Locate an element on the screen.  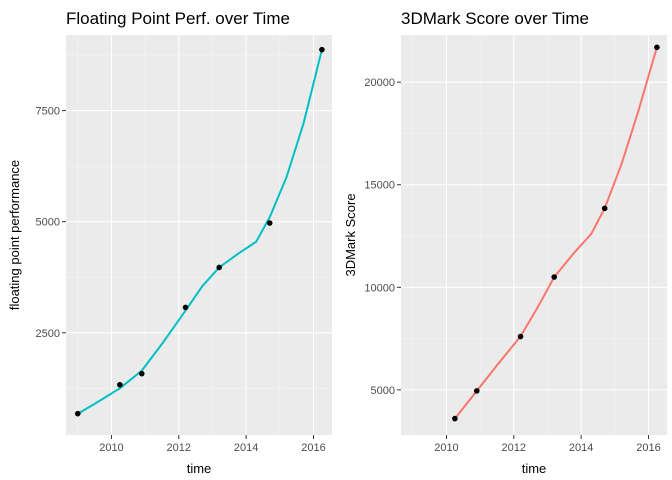
fp-perf-x-tick-label: 2016 is located at coordinates (313, 448).